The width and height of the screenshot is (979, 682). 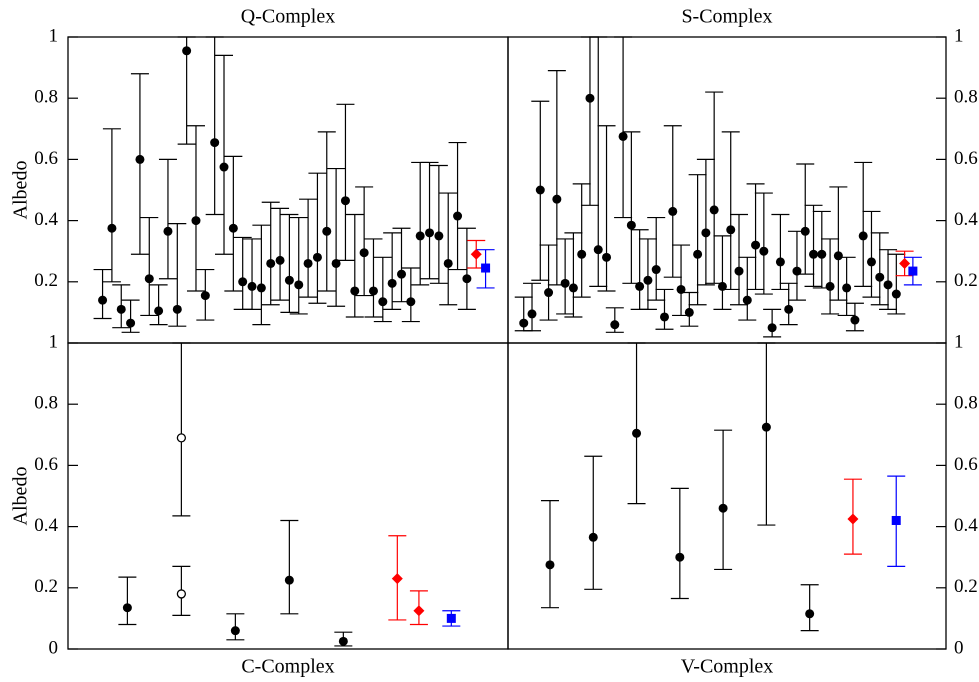 What do you see at coordinates (727, 667) in the screenshot?
I see `panel-title: V-Complex` at bounding box center [727, 667].